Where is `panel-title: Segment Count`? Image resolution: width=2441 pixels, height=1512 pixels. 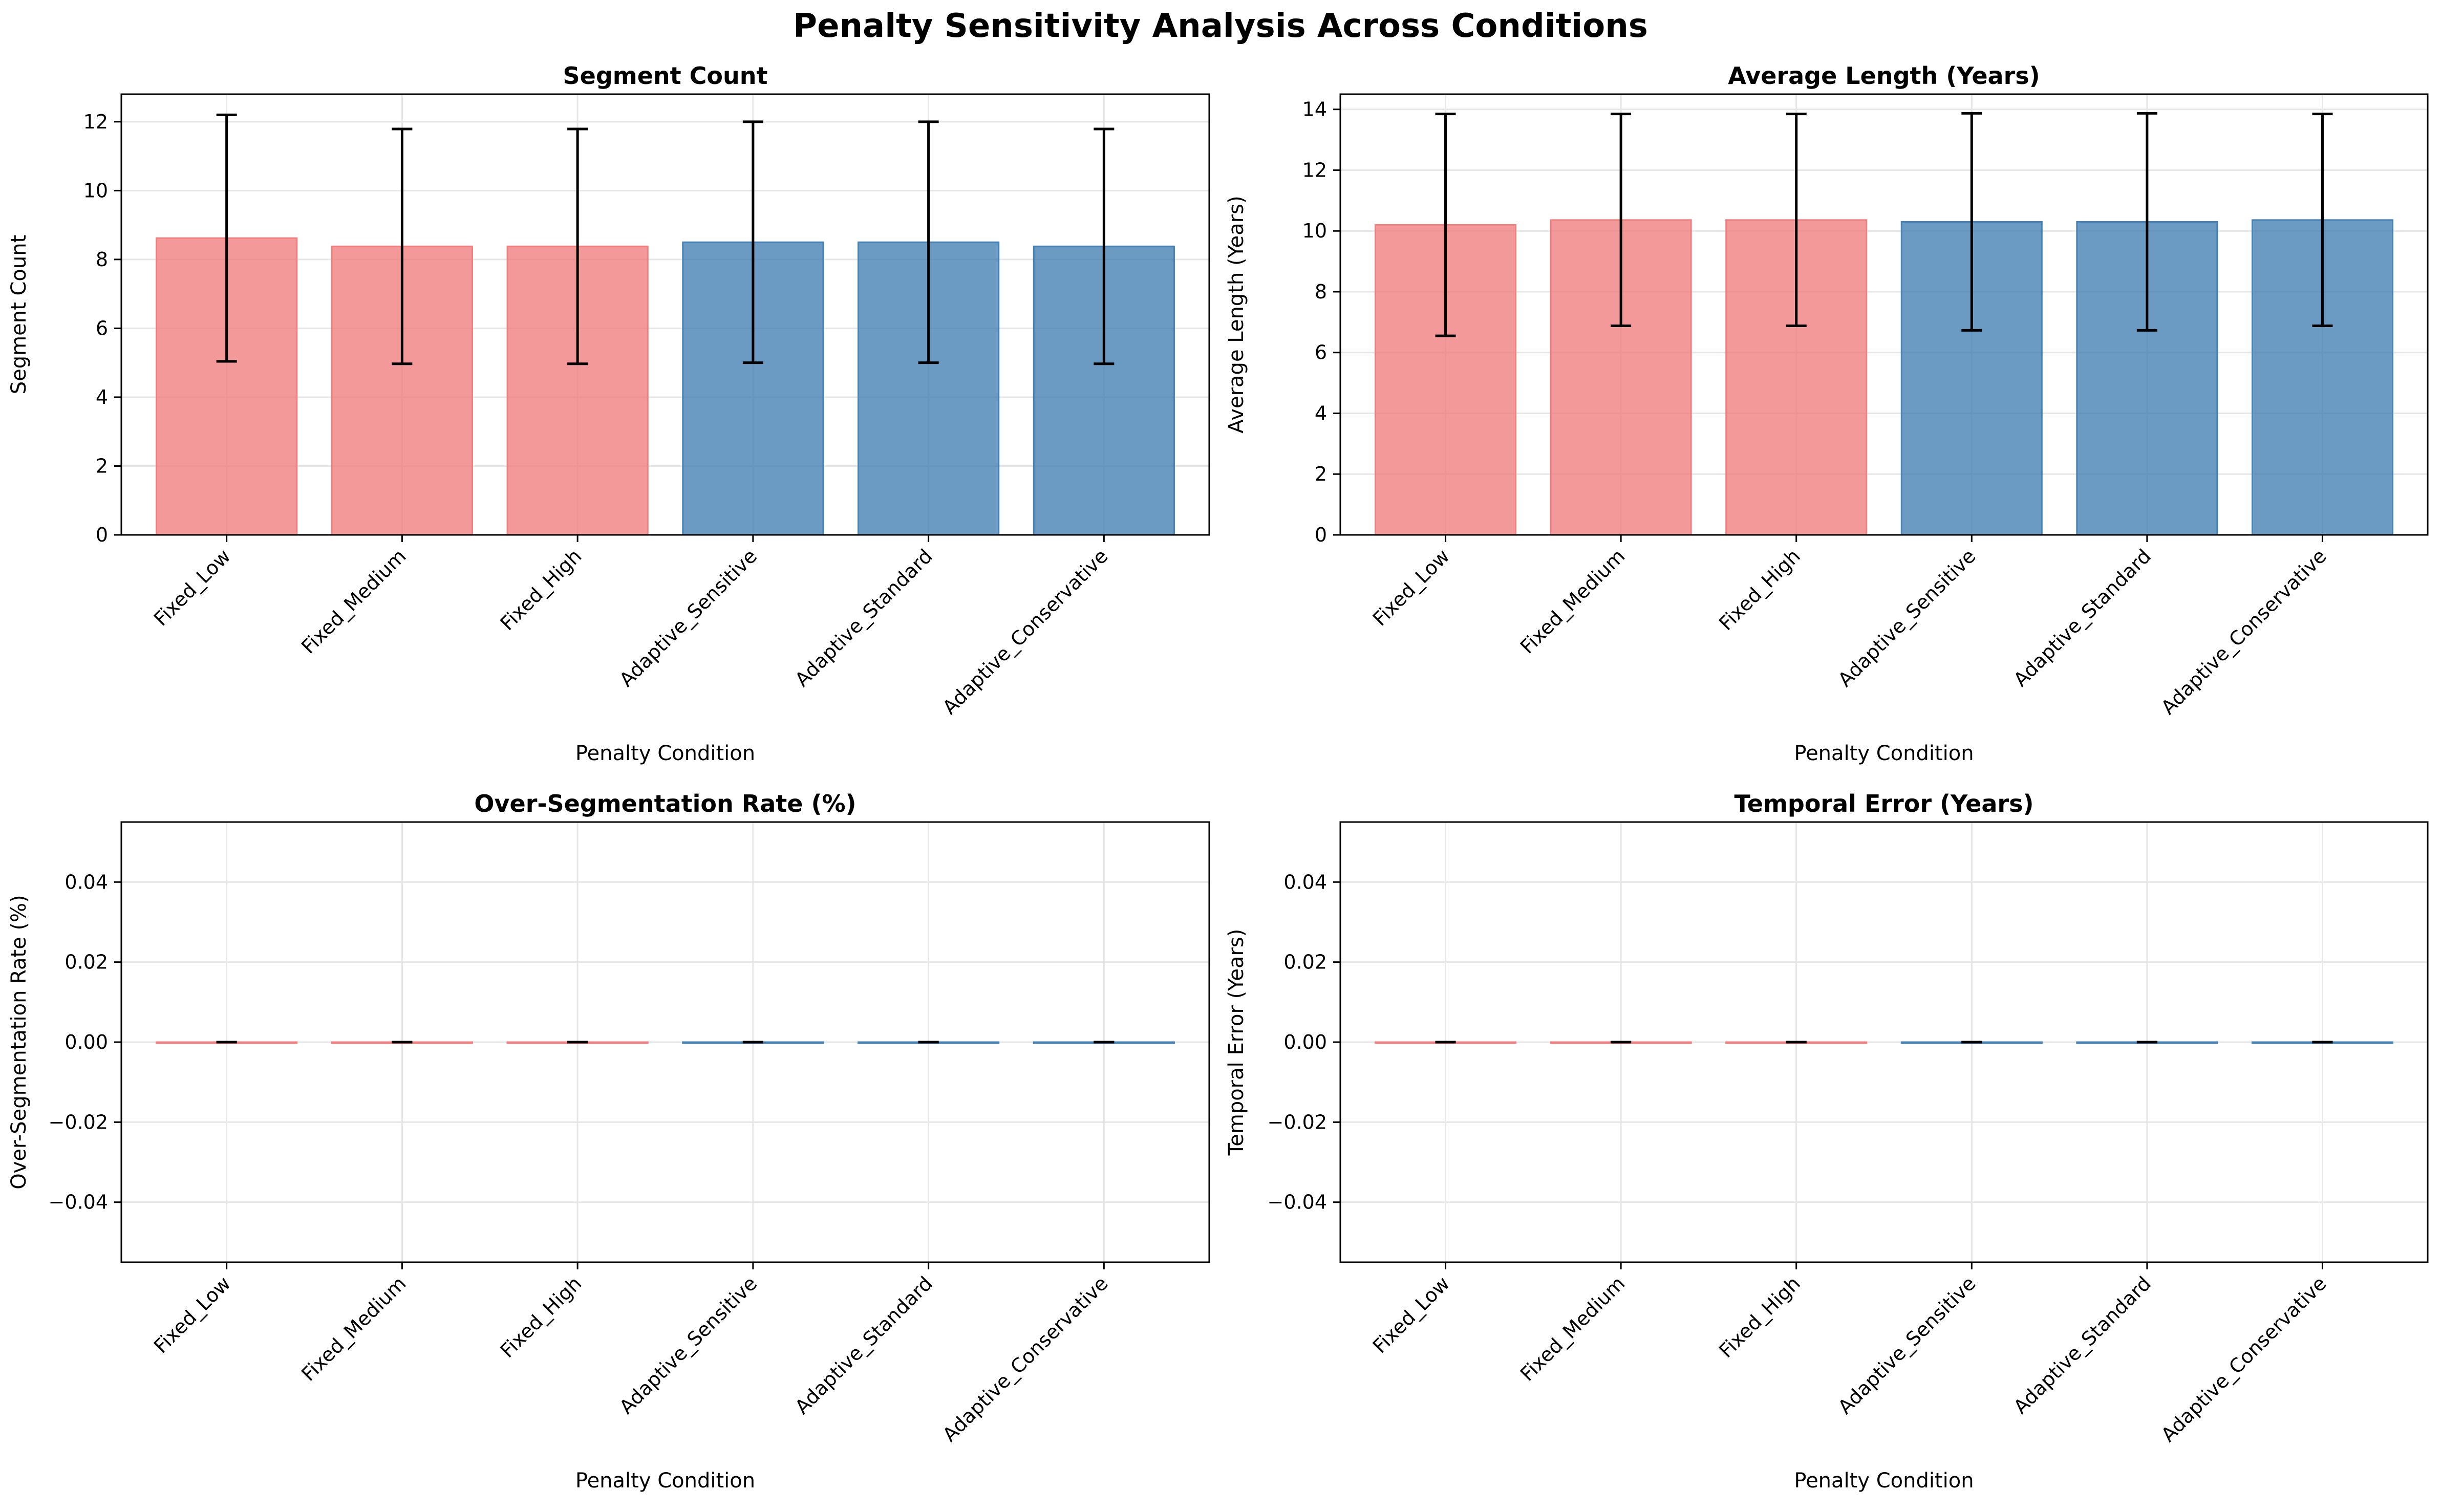
panel-title: Segment Count is located at coordinates (665, 76).